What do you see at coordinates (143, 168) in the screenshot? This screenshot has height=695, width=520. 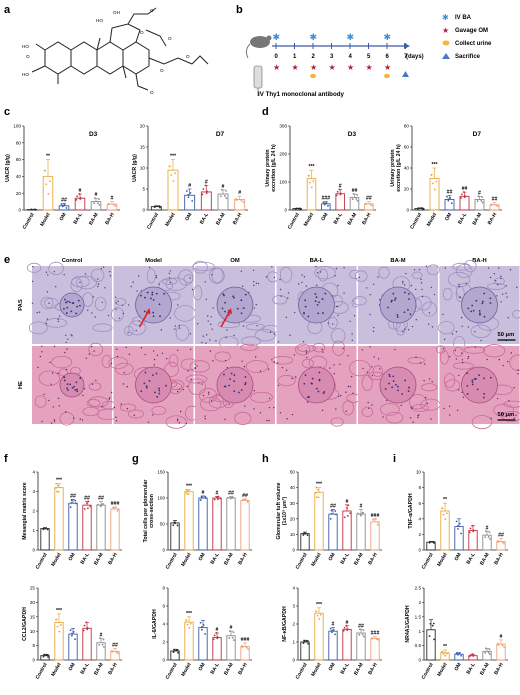 I see `y-tick-label: 10` at bounding box center [143, 168].